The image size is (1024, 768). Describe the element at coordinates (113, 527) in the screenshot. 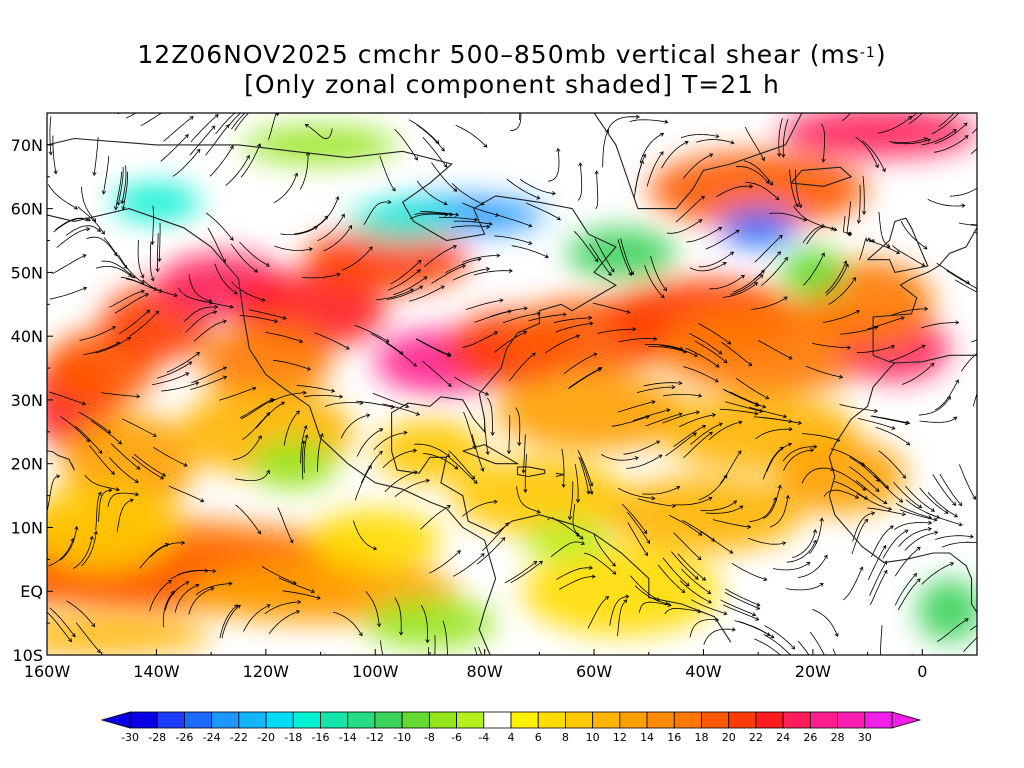

I see `shear-region` at that location.